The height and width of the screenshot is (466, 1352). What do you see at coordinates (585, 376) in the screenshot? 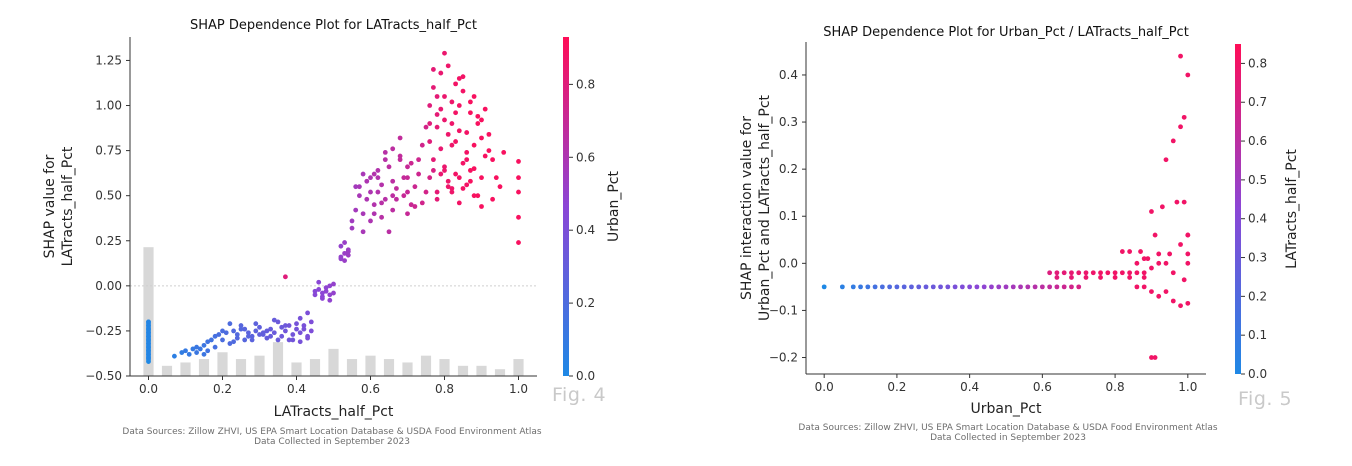
I see `colorbar-tick-label: 0.0` at bounding box center [585, 376].